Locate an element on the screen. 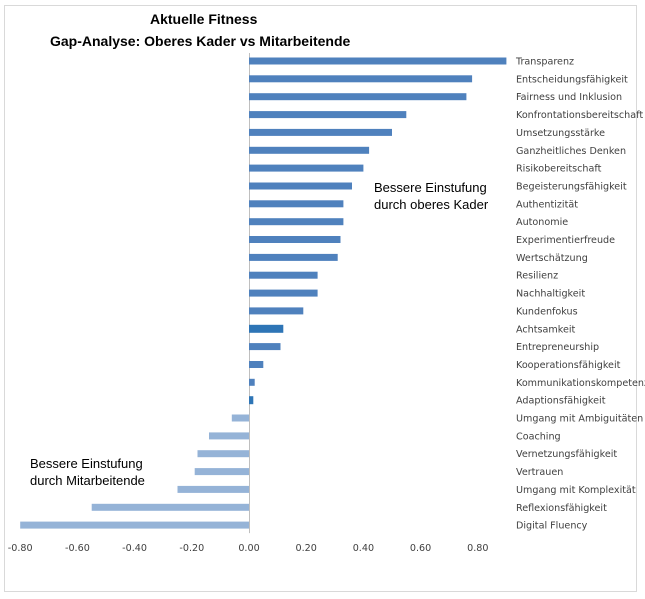 Image resolution: width=645 pixels, height=599 pixels. category-label-adaptionsfaehigkeit: Adaptionsfähigkeit is located at coordinates (561, 401).